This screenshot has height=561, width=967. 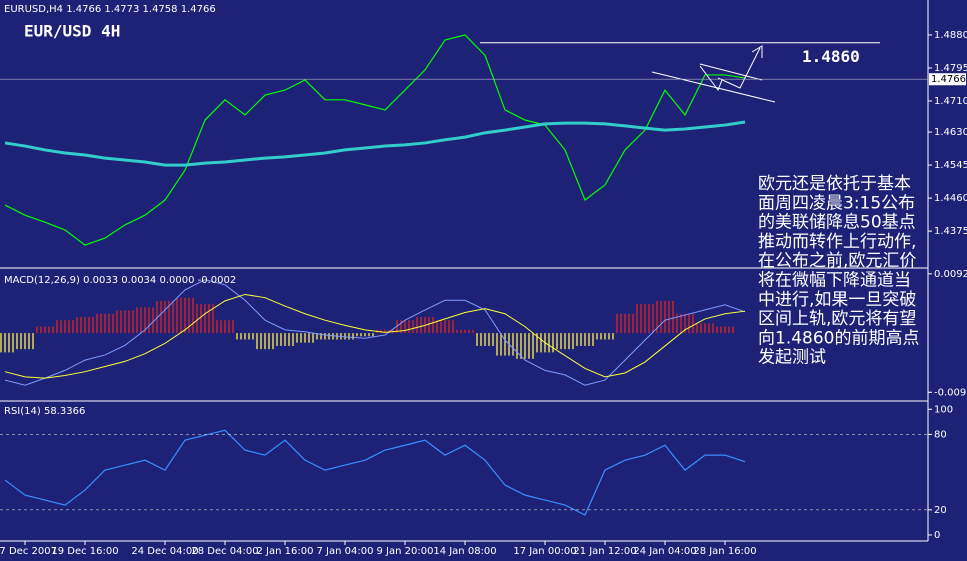 What do you see at coordinates (345, 551) in the screenshot?
I see `x-tick-label: 7 Jan 04:00` at bounding box center [345, 551].